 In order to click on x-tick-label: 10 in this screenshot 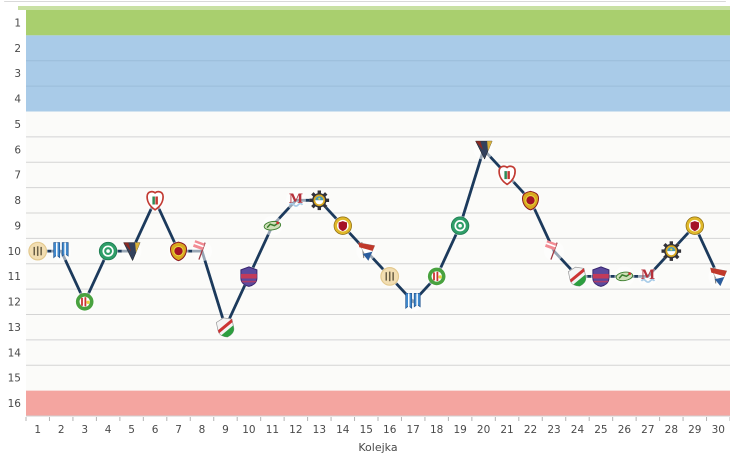, I will do `click(248, 430)`.